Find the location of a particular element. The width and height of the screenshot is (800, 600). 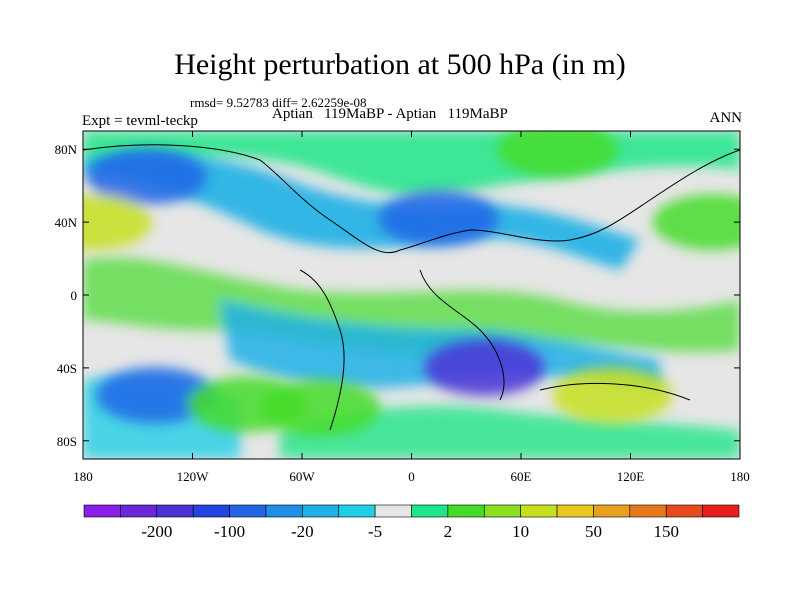

colorbar: -200 -100 -20 -5 2 10 50 150 is located at coordinates (411, 522).